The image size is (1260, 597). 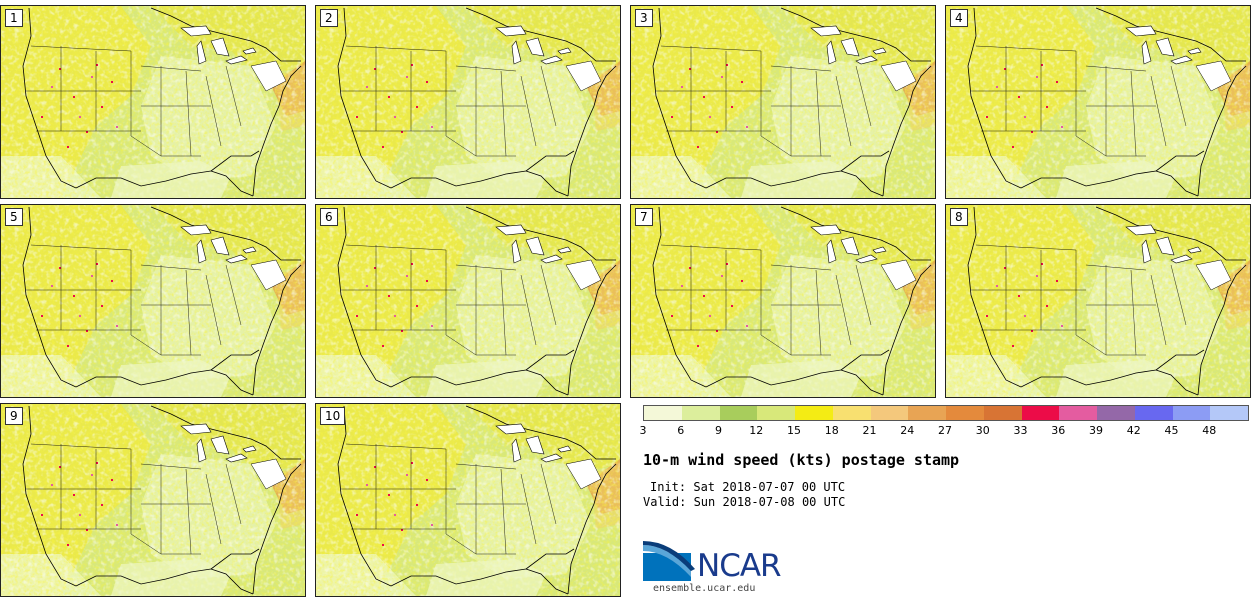 What do you see at coordinates (1096, 430) in the screenshot?
I see `colorbar-tick-label: 39` at bounding box center [1096, 430].